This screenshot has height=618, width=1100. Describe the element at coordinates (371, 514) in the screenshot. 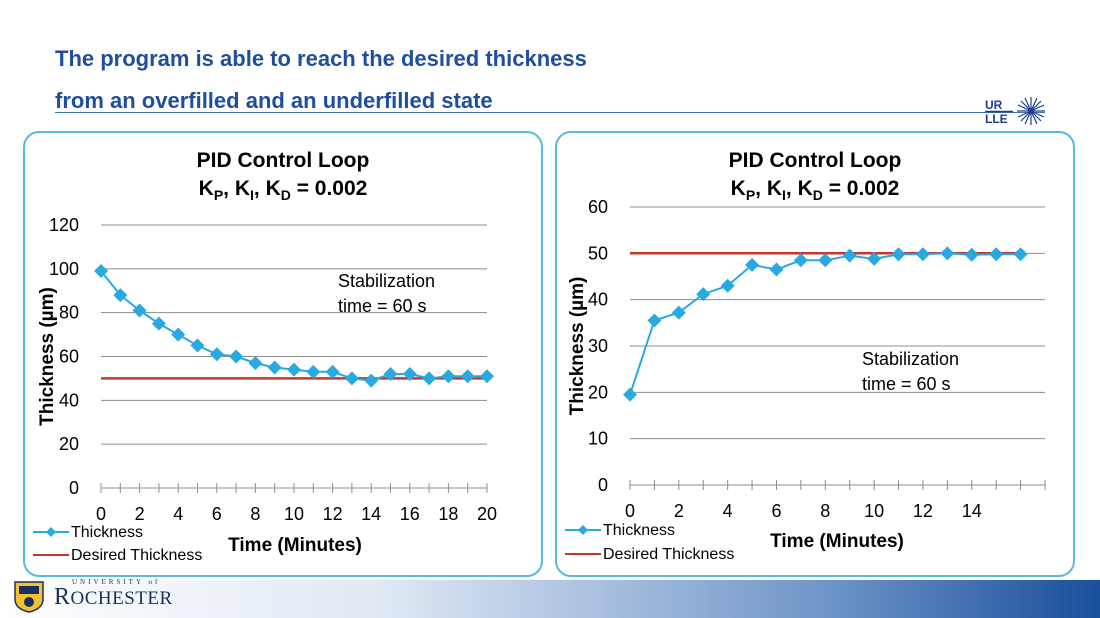

I see `x-tick-label: 14` at that location.